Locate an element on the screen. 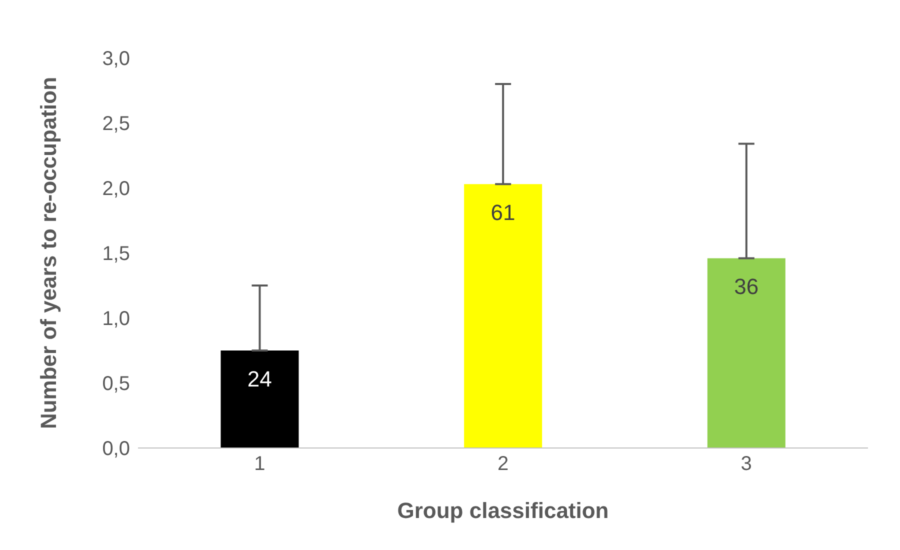  x-axis-title: Group classification is located at coordinates (503, 510).